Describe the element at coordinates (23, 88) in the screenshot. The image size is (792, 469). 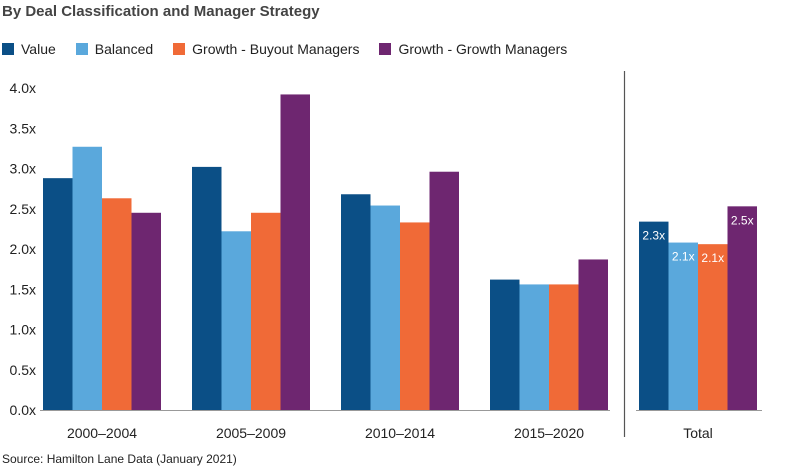
I see `y-tick-label: 4.0x` at that location.